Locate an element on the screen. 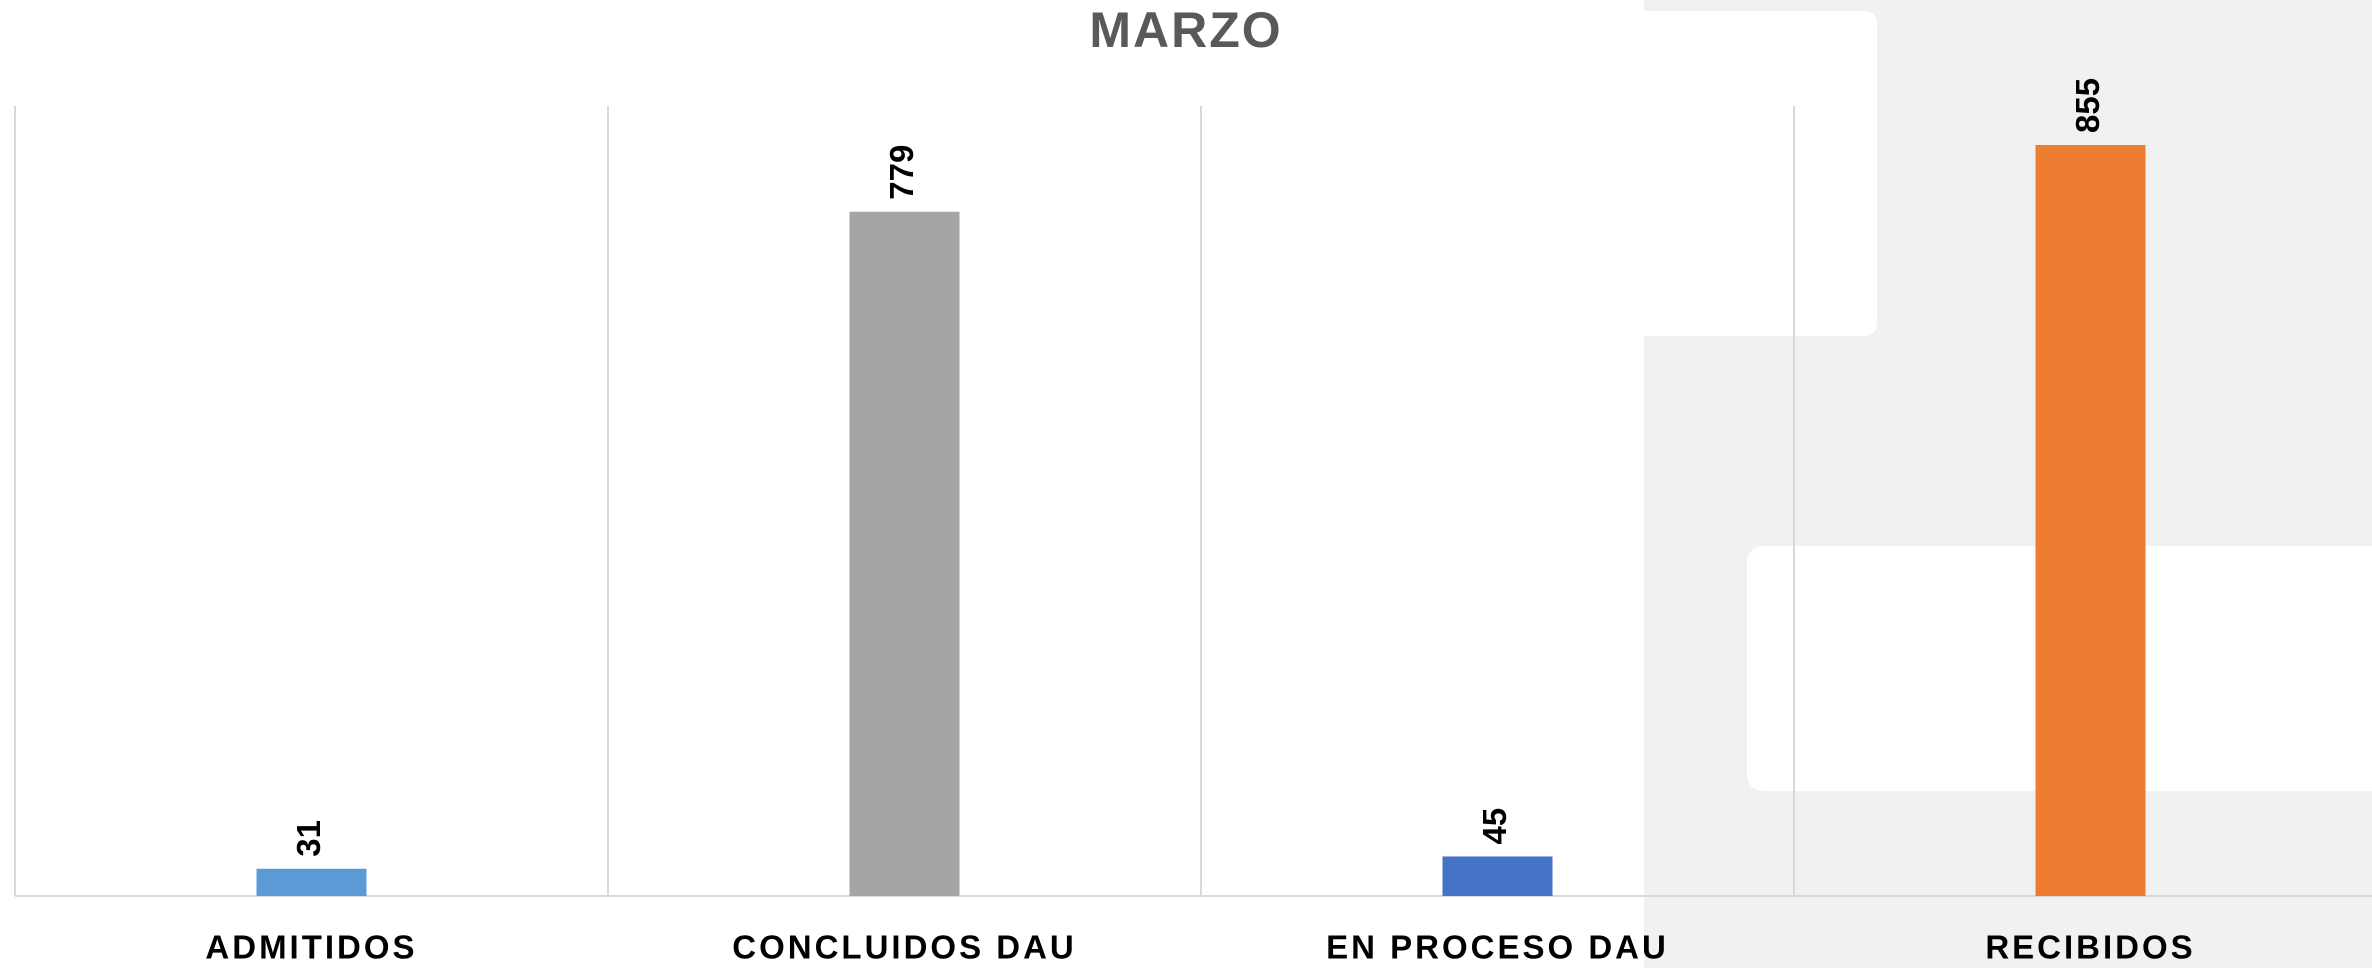  background-card is located at coordinates (1688, 173).